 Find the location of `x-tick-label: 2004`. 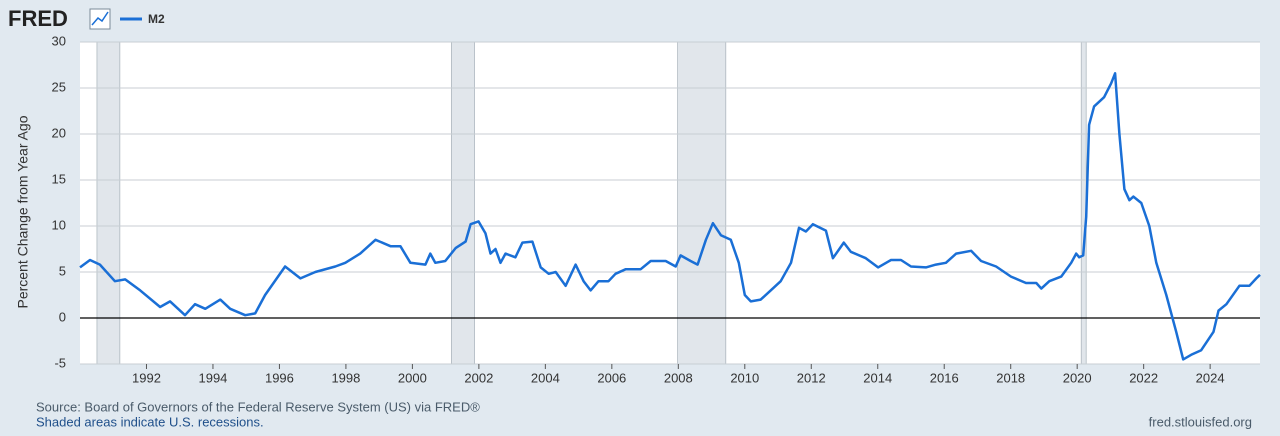

x-tick-label: 2004 is located at coordinates (545, 377).